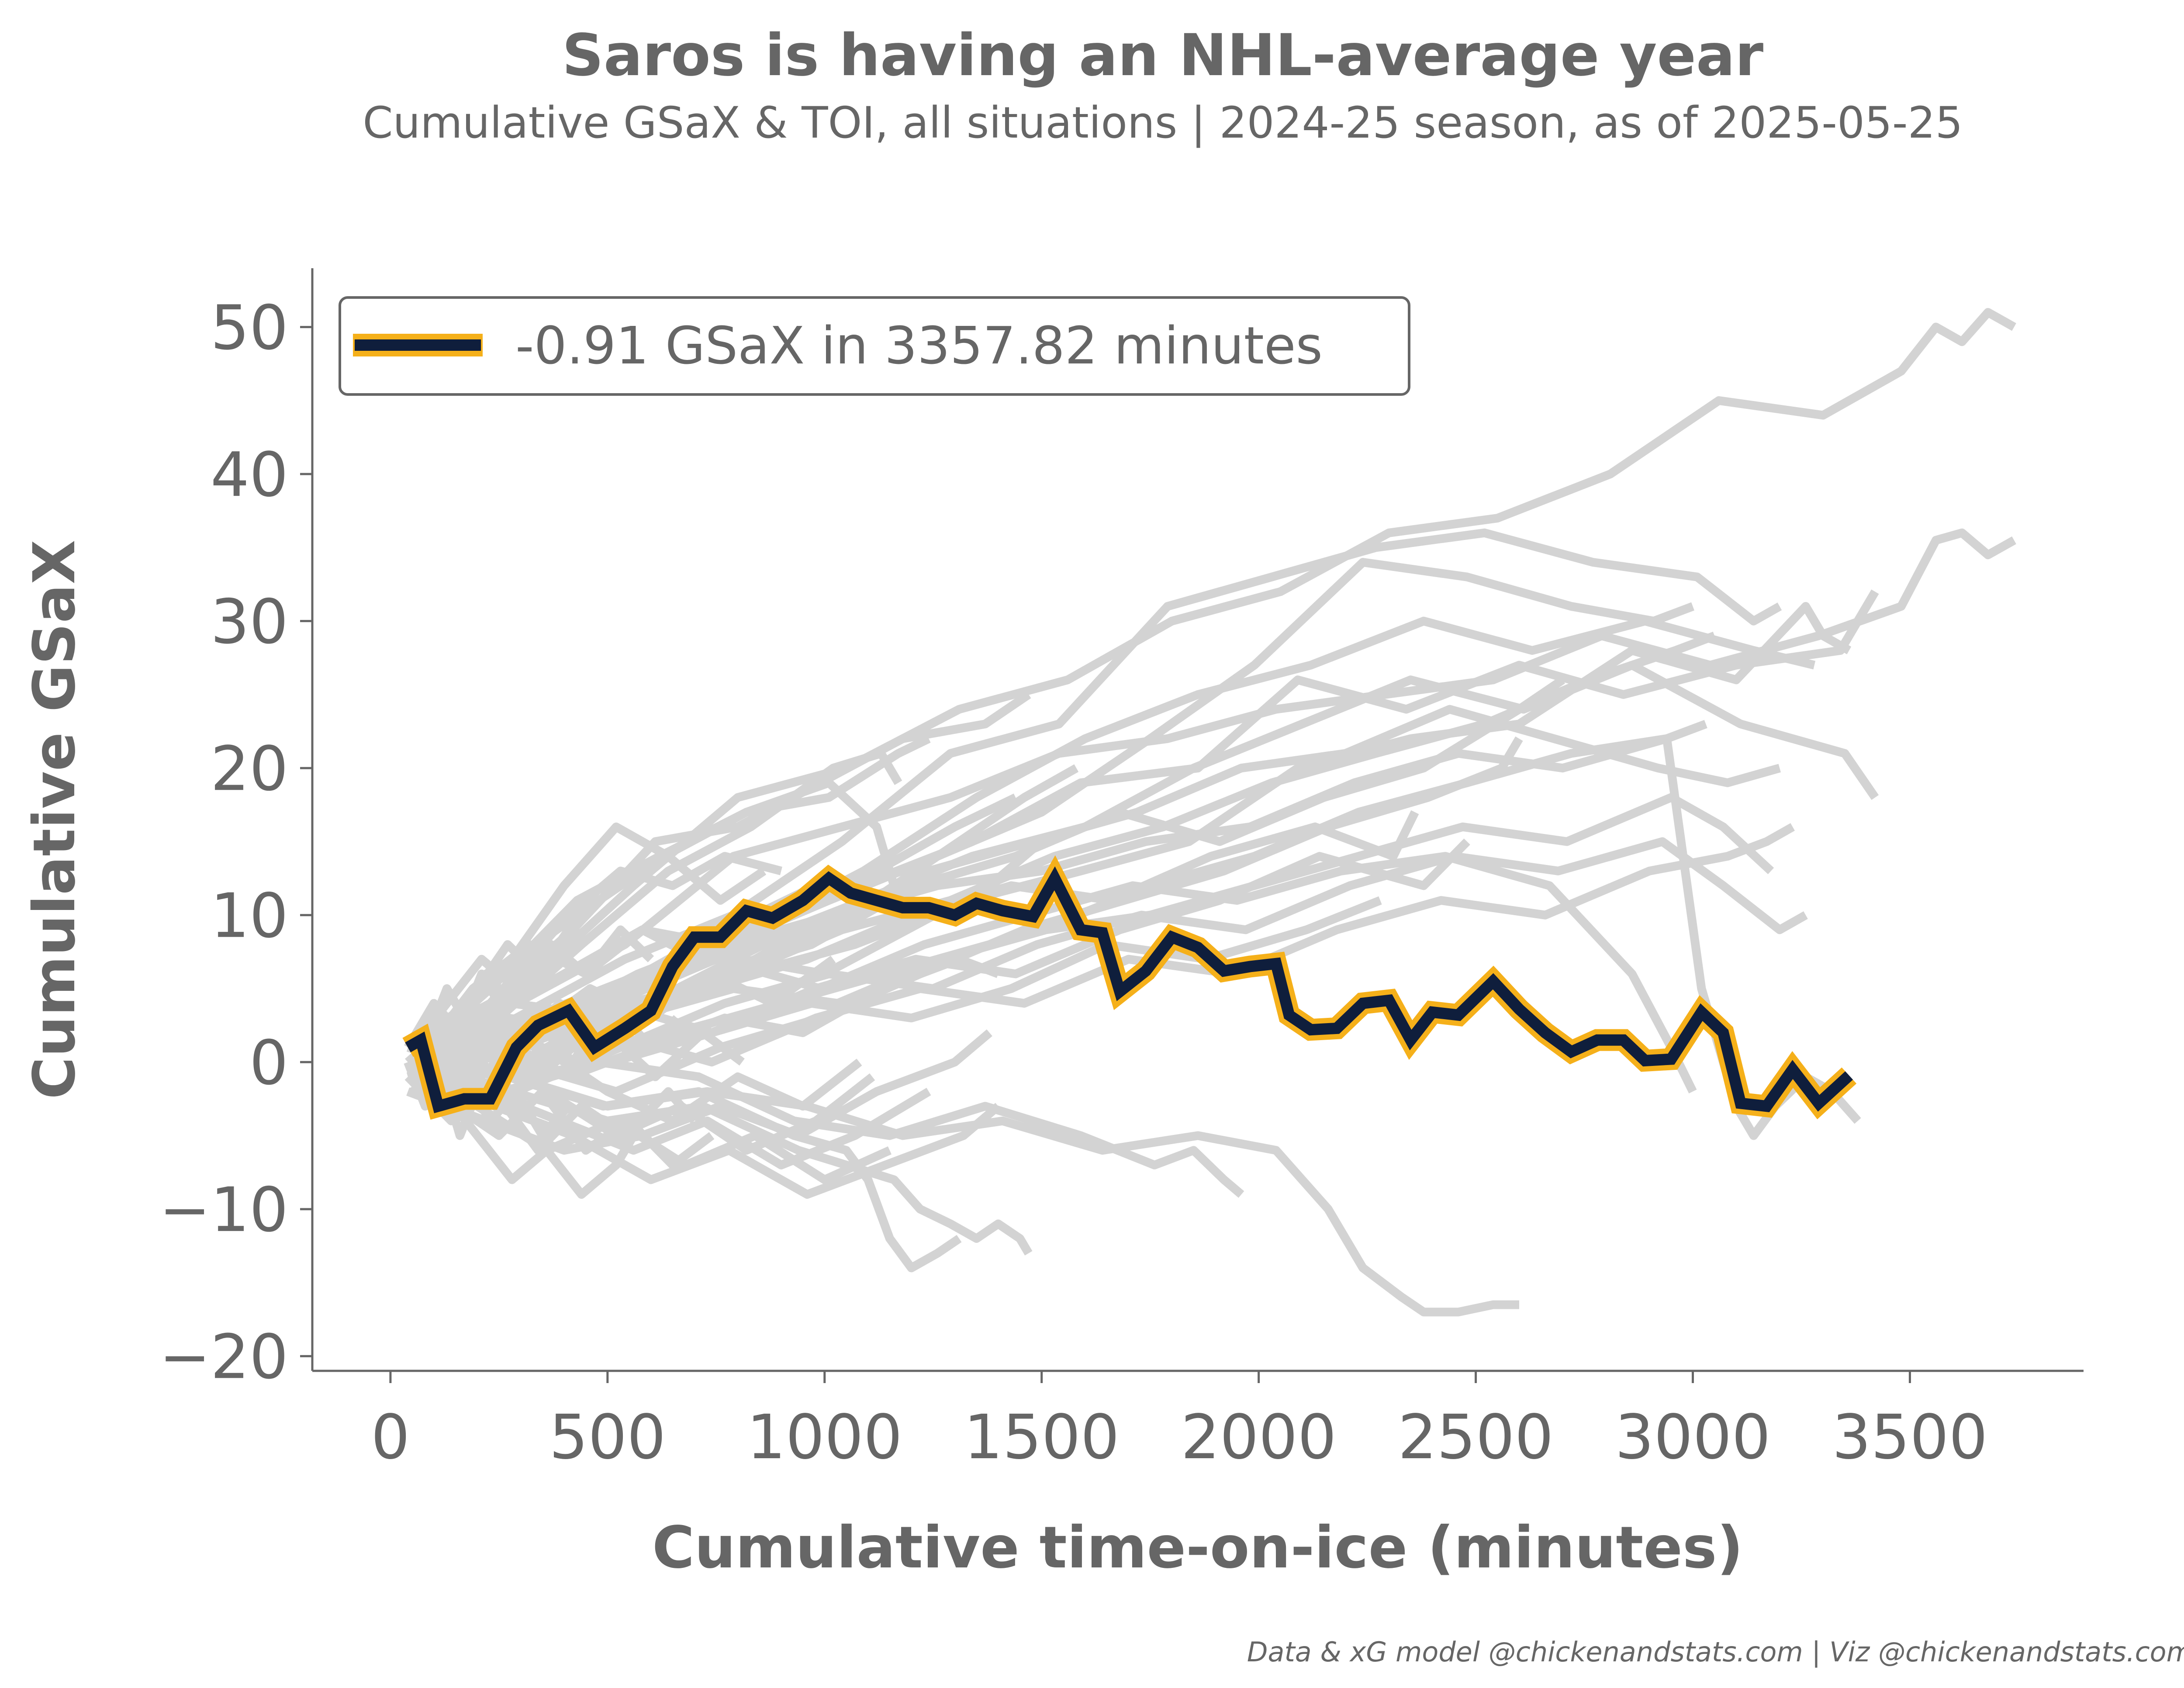 This screenshot has height=1688, width=2184. I want to click on legend: -0.91 GSaX in 3357.82 minutes, so click(874, 346).